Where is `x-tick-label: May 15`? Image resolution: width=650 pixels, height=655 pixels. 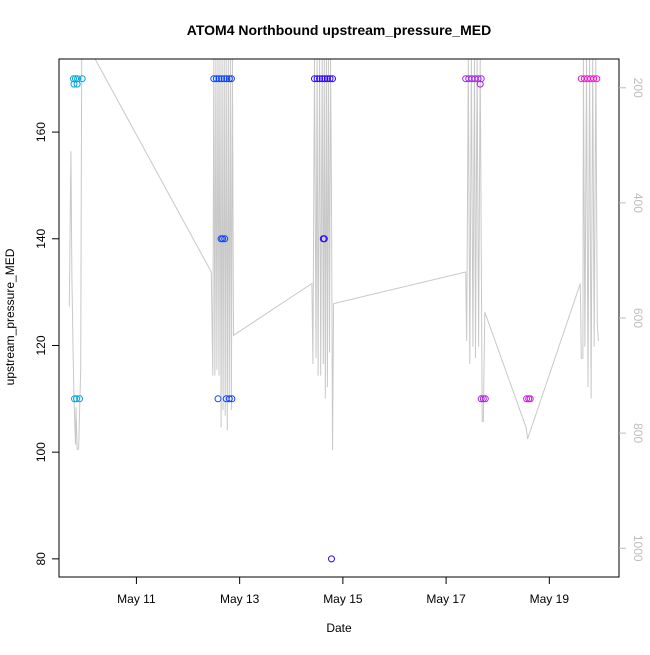 x-tick-label: May 15 is located at coordinates (343, 599).